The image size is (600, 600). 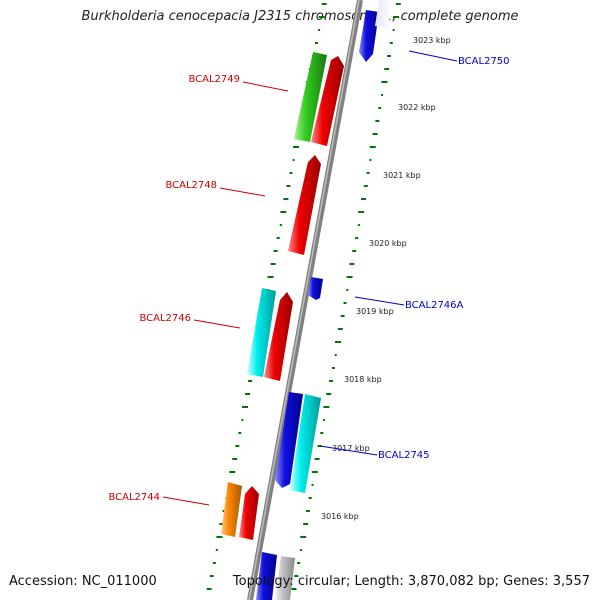 I want to click on feature-cyan-bcal2745, so click(x=305, y=443).